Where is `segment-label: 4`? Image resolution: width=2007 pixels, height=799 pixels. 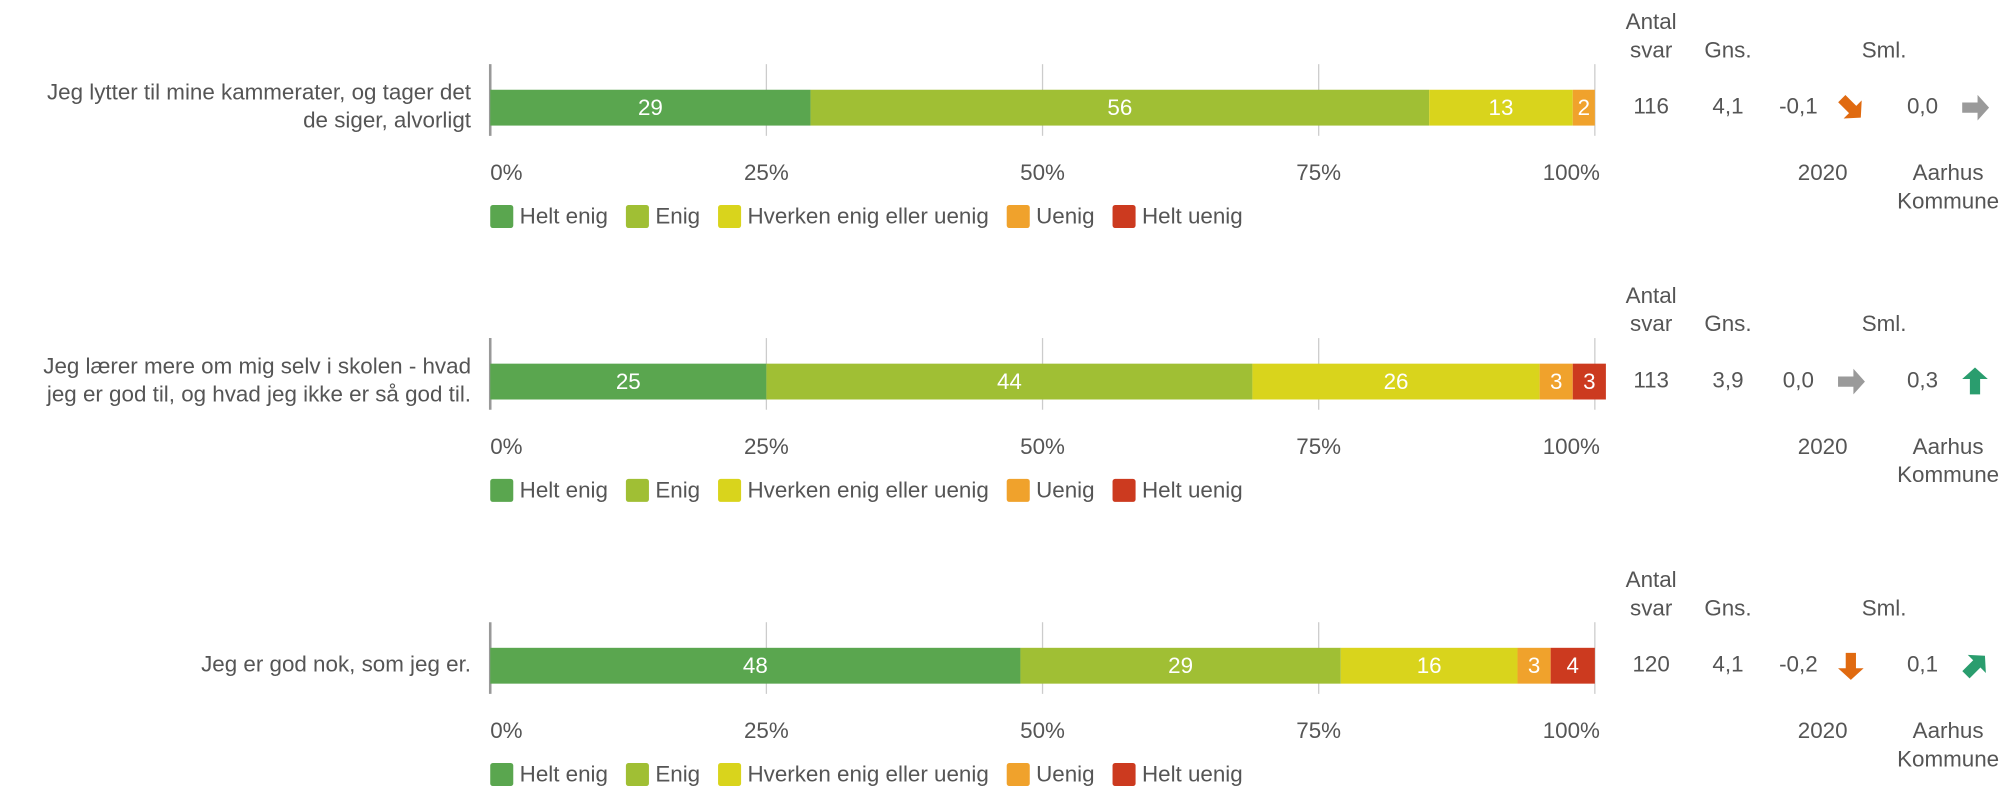
segment-label: 4 is located at coordinates (1573, 665).